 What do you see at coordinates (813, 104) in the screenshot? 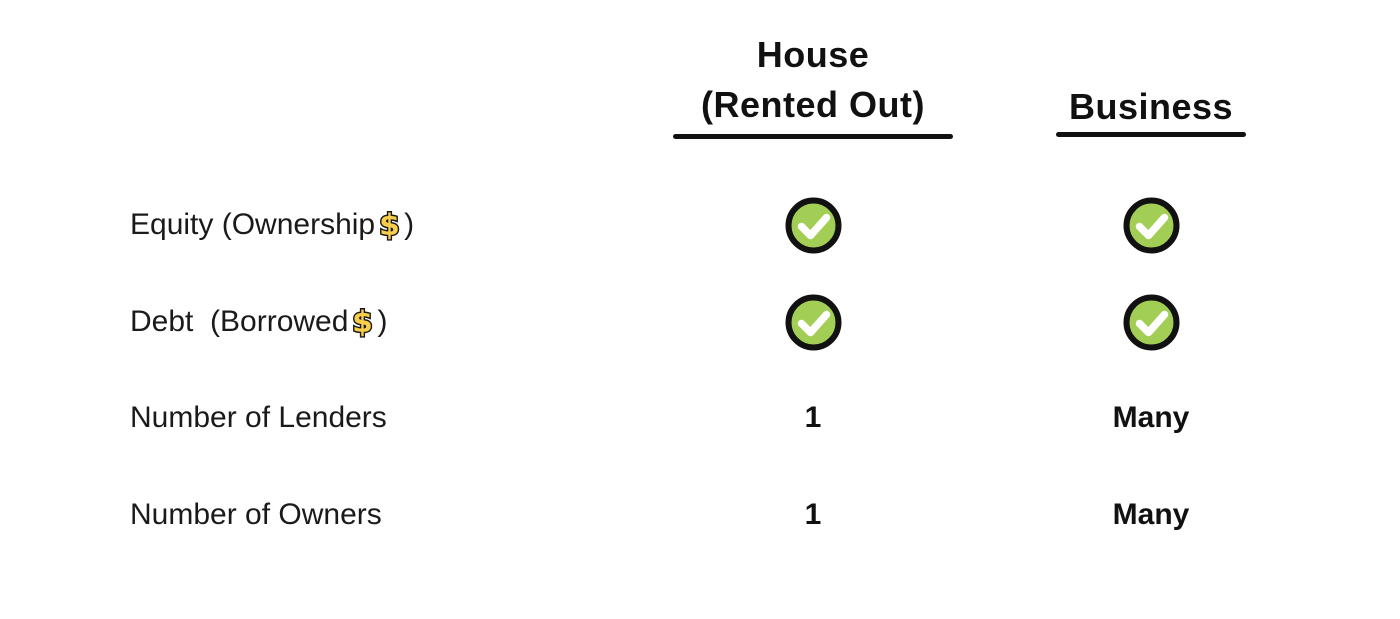
I see `column-header-house-line2: (Rented Out)` at bounding box center [813, 104].